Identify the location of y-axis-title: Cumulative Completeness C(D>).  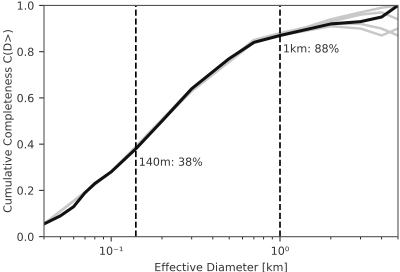
(8, 121).